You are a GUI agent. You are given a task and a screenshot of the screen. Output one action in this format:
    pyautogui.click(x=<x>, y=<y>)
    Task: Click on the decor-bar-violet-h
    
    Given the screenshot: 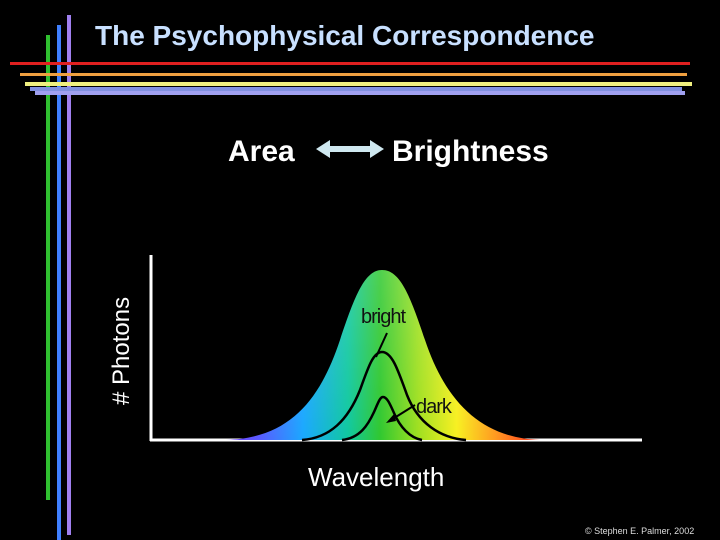 What is the action you would take?
    pyautogui.click(x=360, y=93)
    